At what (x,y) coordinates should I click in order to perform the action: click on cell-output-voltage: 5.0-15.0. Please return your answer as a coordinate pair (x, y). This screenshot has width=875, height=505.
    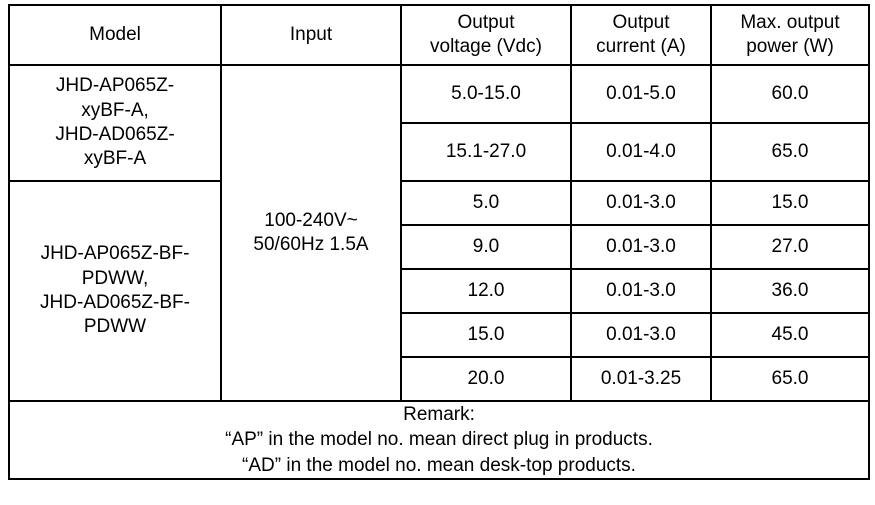
    Looking at the image, I should click on (486, 94).